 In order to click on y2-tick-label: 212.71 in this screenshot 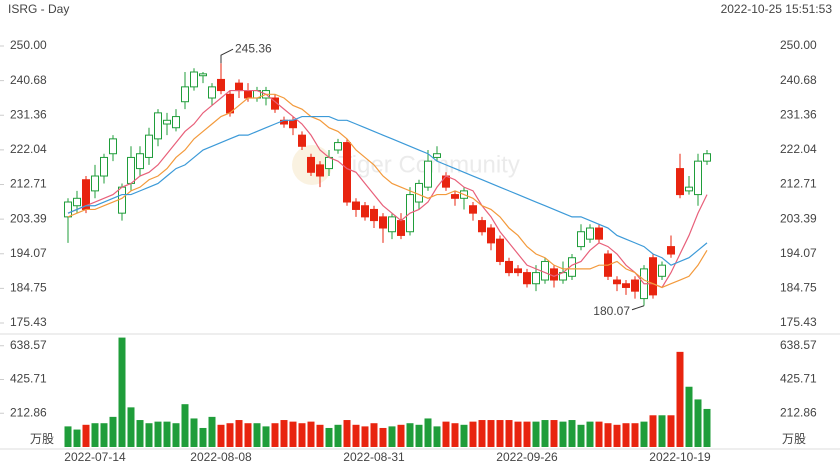, I will do `click(798, 184)`.